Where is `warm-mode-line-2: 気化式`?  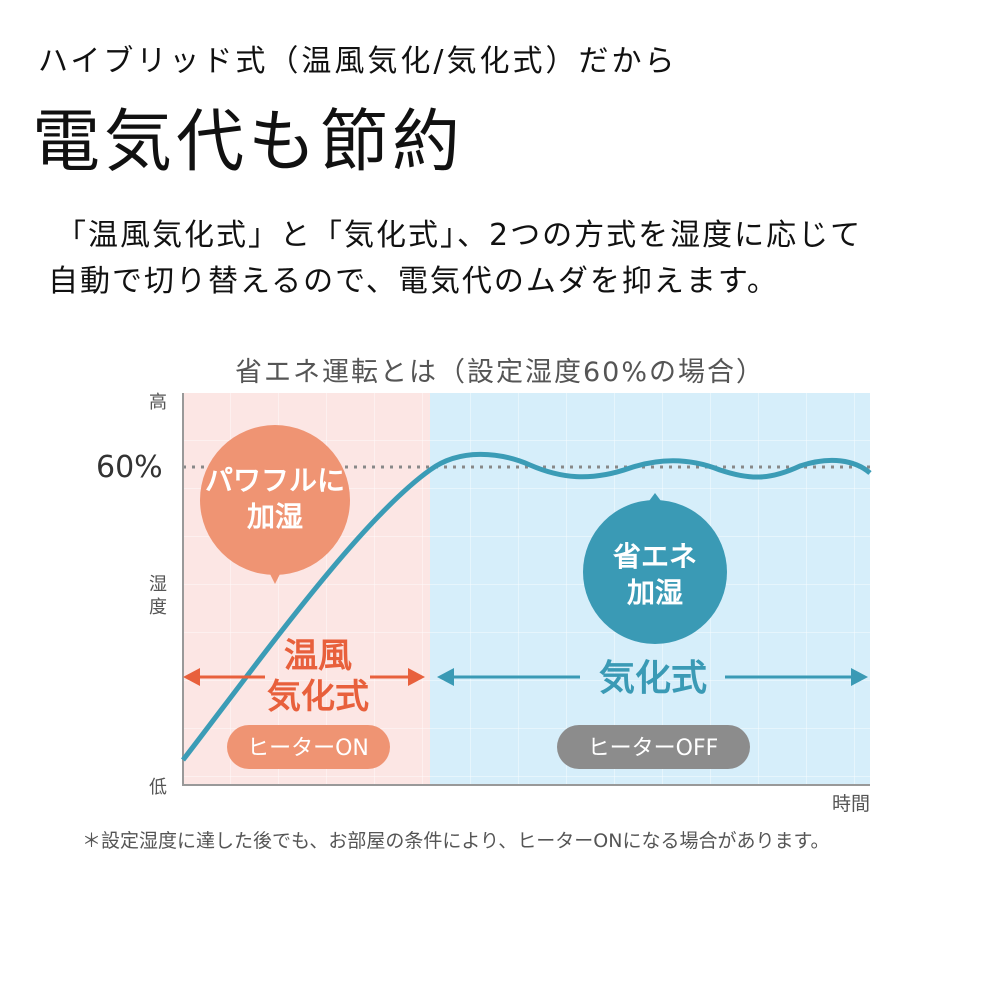
warm-mode-line-2: 気化式 is located at coordinates (318, 697).